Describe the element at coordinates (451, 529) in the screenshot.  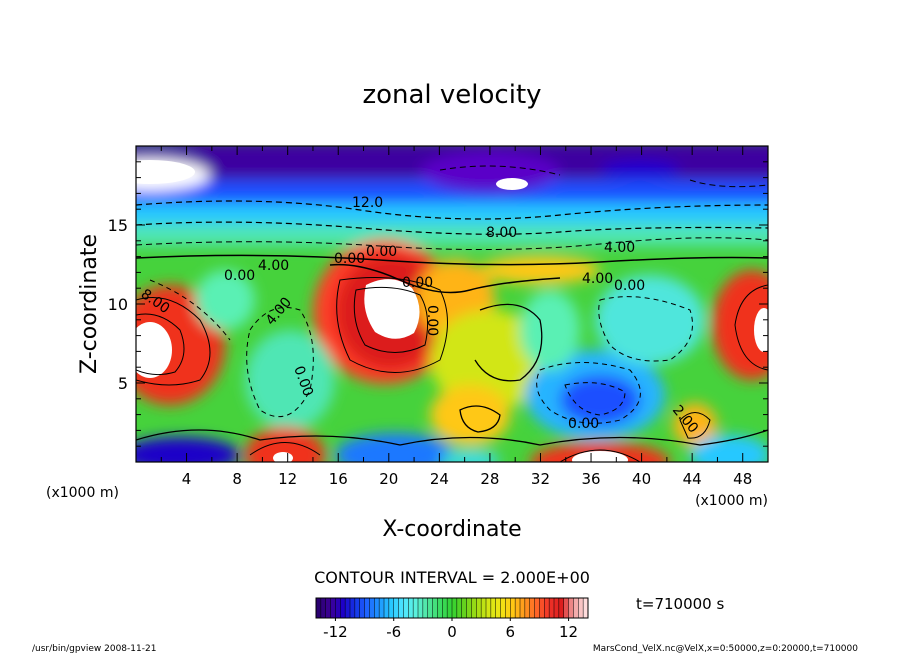
I see `x-axis-label: X-coordinate` at that location.